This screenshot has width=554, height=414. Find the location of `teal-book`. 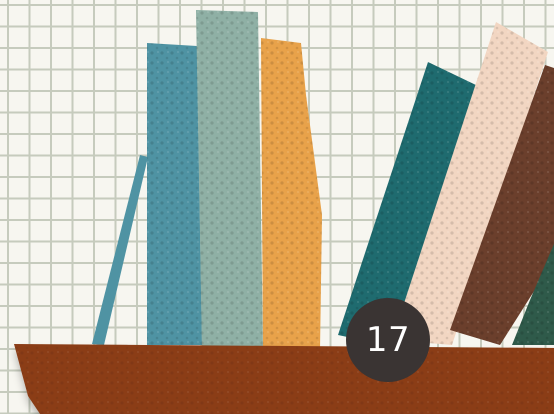

teal-book is located at coordinates (174, 194).